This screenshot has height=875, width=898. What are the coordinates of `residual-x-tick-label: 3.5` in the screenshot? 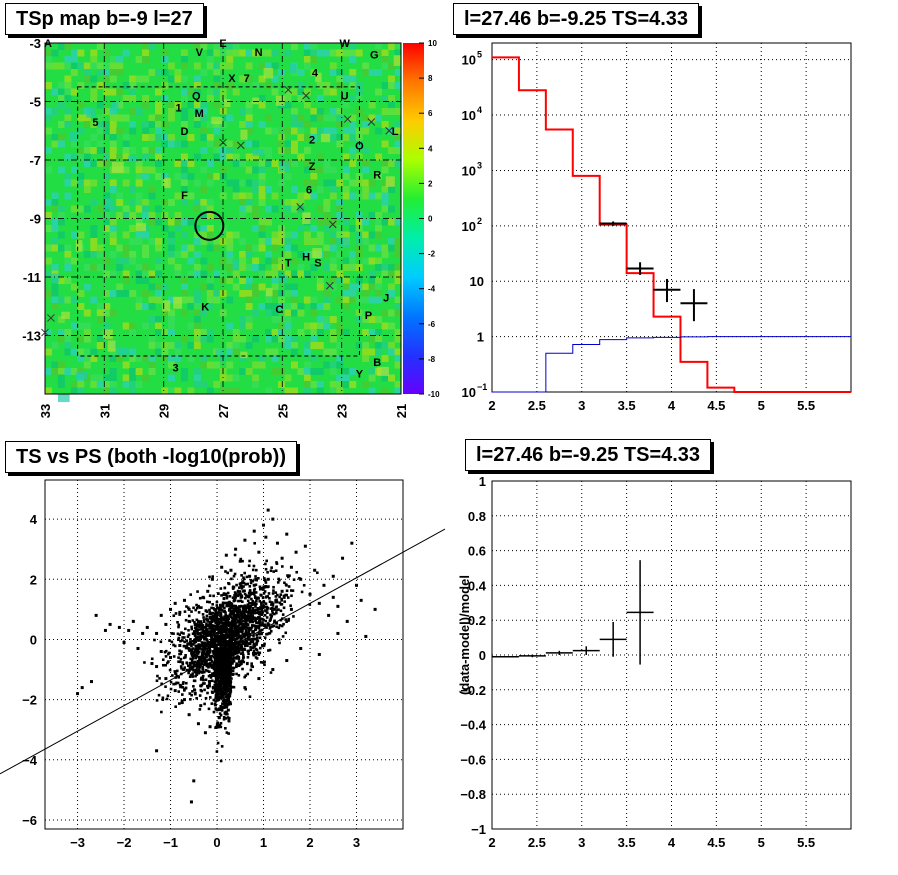 It's located at (627, 842).